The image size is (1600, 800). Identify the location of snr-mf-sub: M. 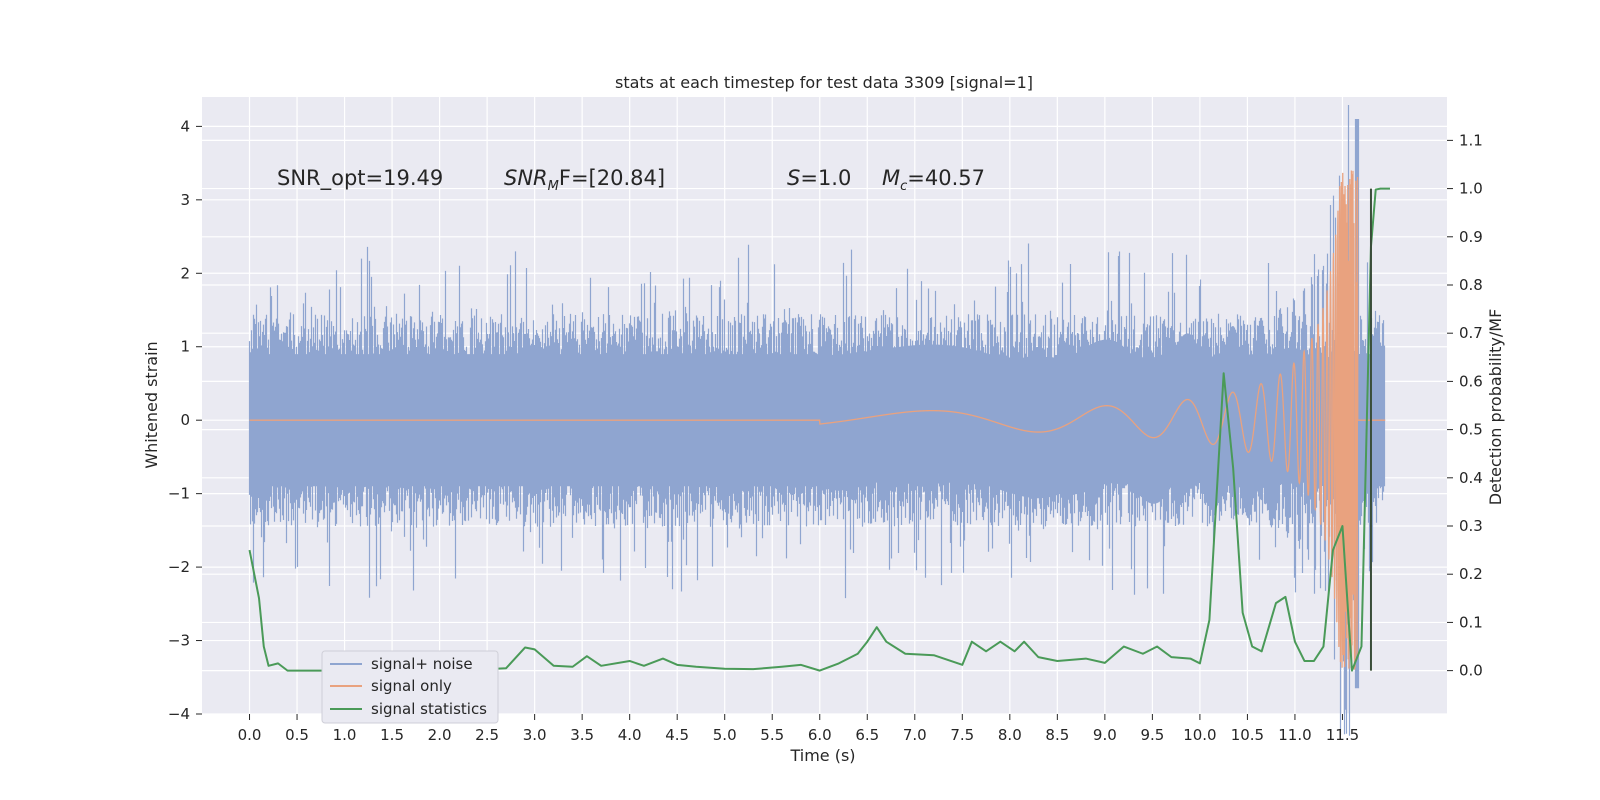
(553, 186).